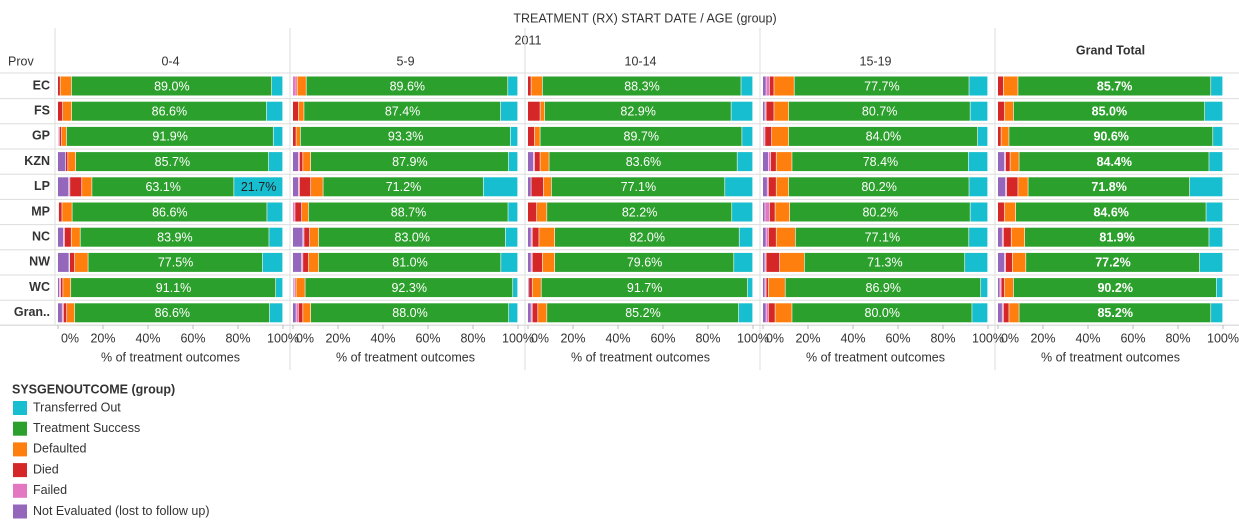 This screenshot has width=1239, height=520. Describe the element at coordinates (405, 137) in the screenshot. I see `value-label: 93.3%` at that location.